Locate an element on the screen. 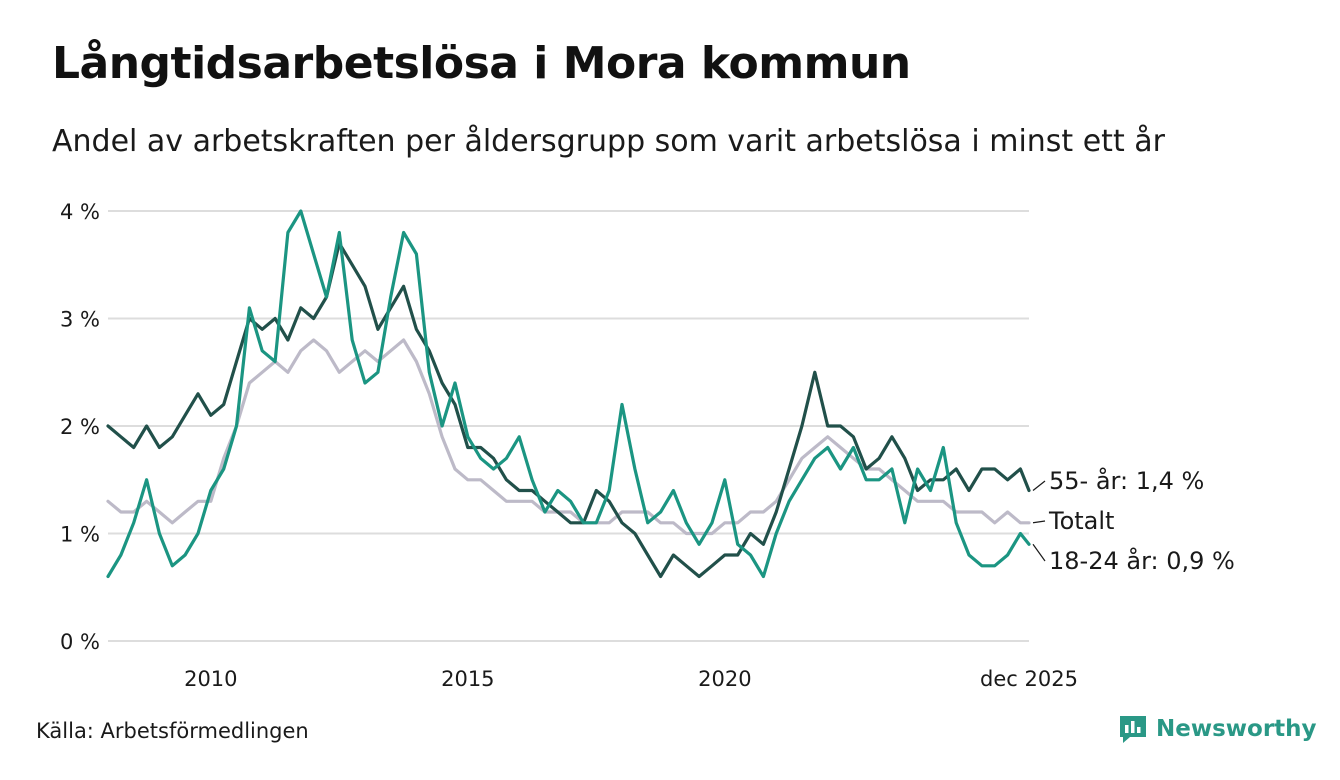 This screenshot has height=780, width=1340. newsworthy-logo-icon is located at coordinates (1133, 729).